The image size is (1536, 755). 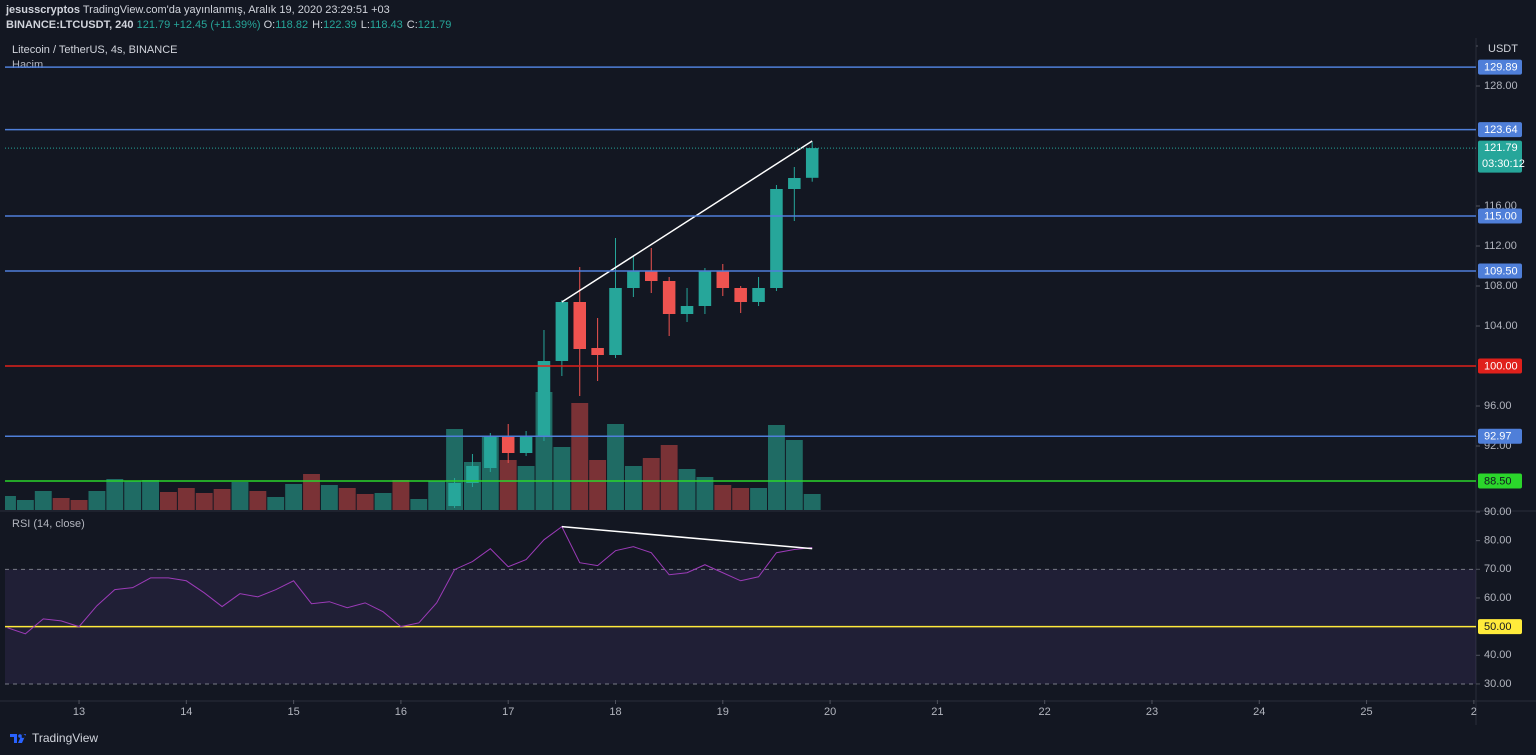 What do you see at coordinates (937, 712) in the screenshot?
I see `x-tick-label: 21` at bounding box center [937, 712].